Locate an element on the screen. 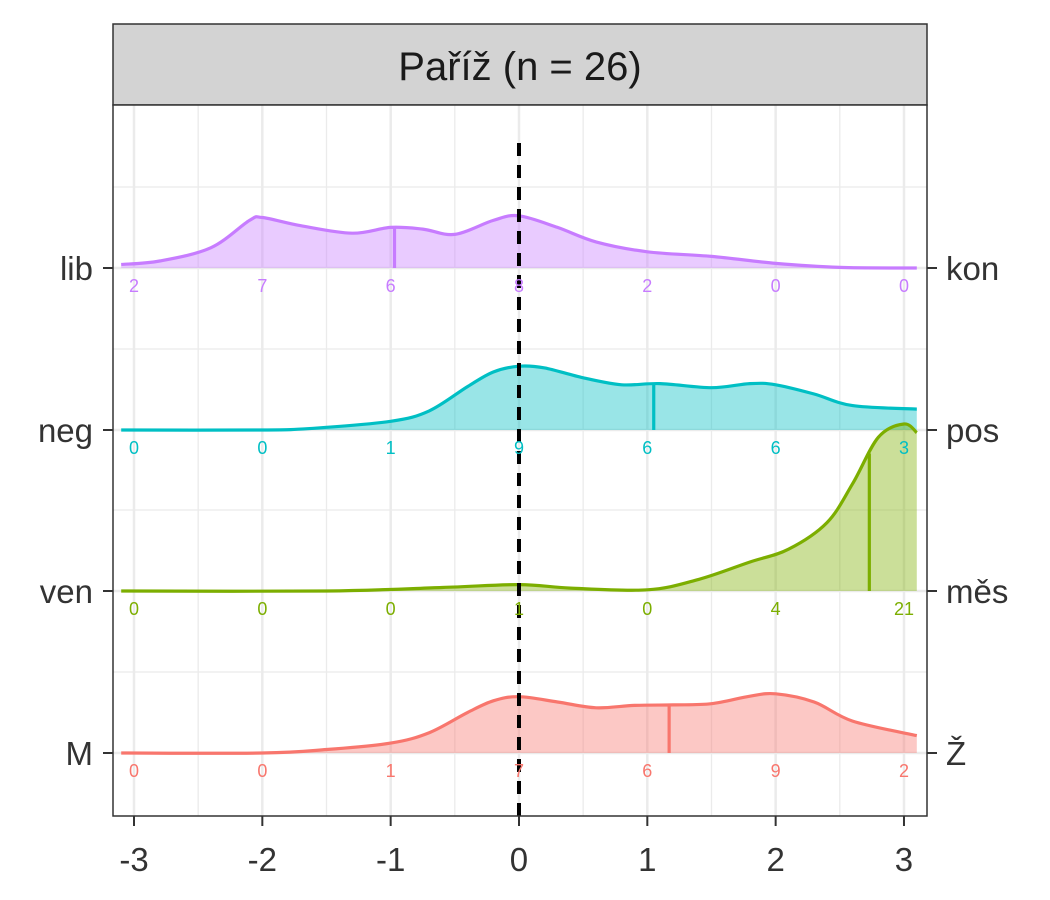 The height and width of the screenshot is (900, 1050). x-tick-label: -1 is located at coordinates (390, 859).